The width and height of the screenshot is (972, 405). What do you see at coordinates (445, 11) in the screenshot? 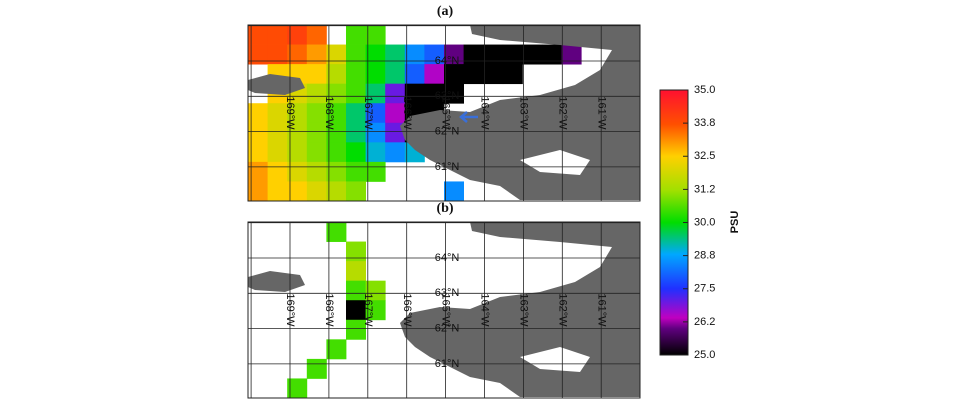
I see `panel-label: (a)` at bounding box center [445, 11].